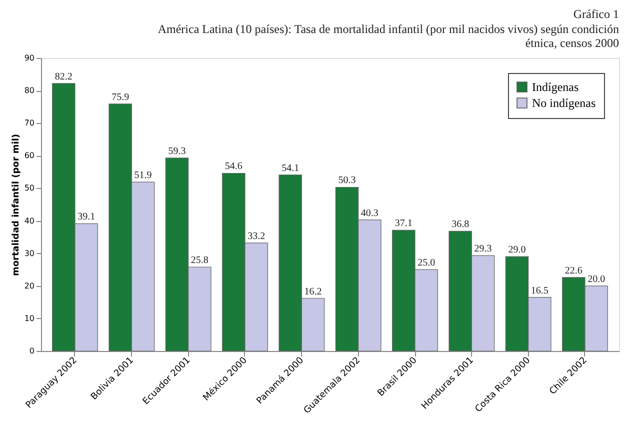 This screenshot has width=629, height=423. What do you see at coordinates (16, 205) in the screenshot?
I see `y-axis-title: mortalidad infantil (por mil)` at bounding box center [16, 205].